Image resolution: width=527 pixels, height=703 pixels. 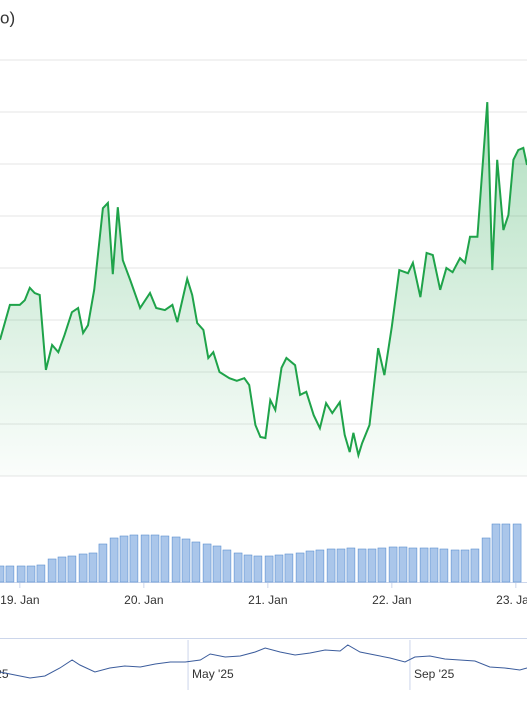 I want to click on x-tick-label: 22. Jan, so click(x=391, y=600).